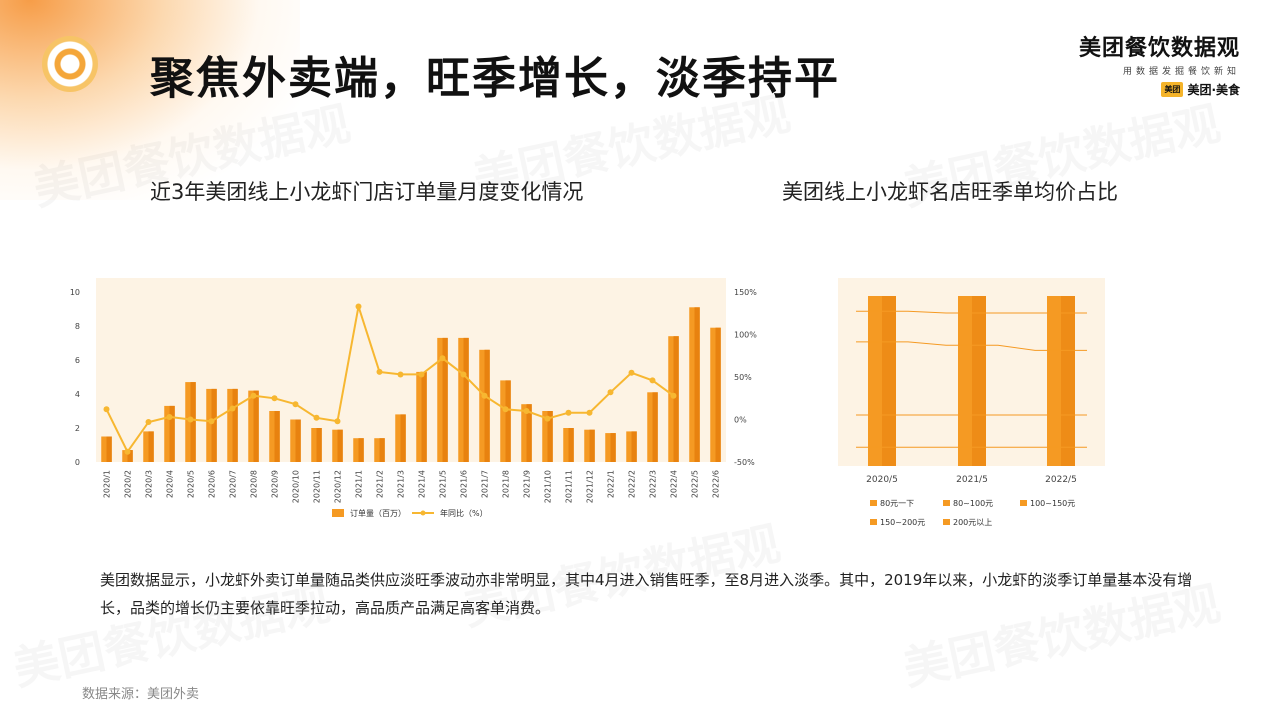 This screenshot has width=1280, height=721. I want to click on logo-ring-icon, so click(70, 64).